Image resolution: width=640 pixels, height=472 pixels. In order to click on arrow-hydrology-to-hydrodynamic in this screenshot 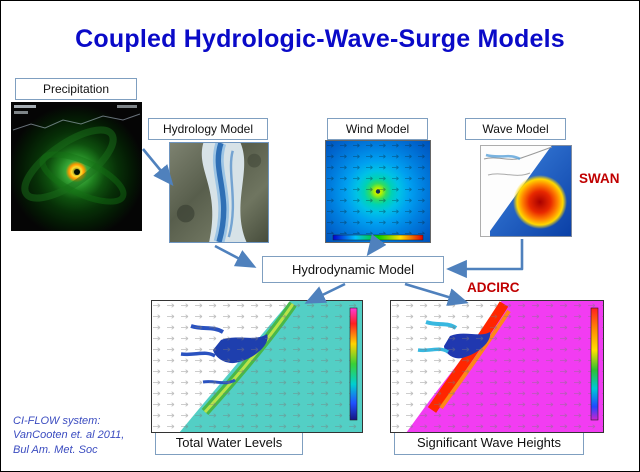, I will do `click(235, 256)`.